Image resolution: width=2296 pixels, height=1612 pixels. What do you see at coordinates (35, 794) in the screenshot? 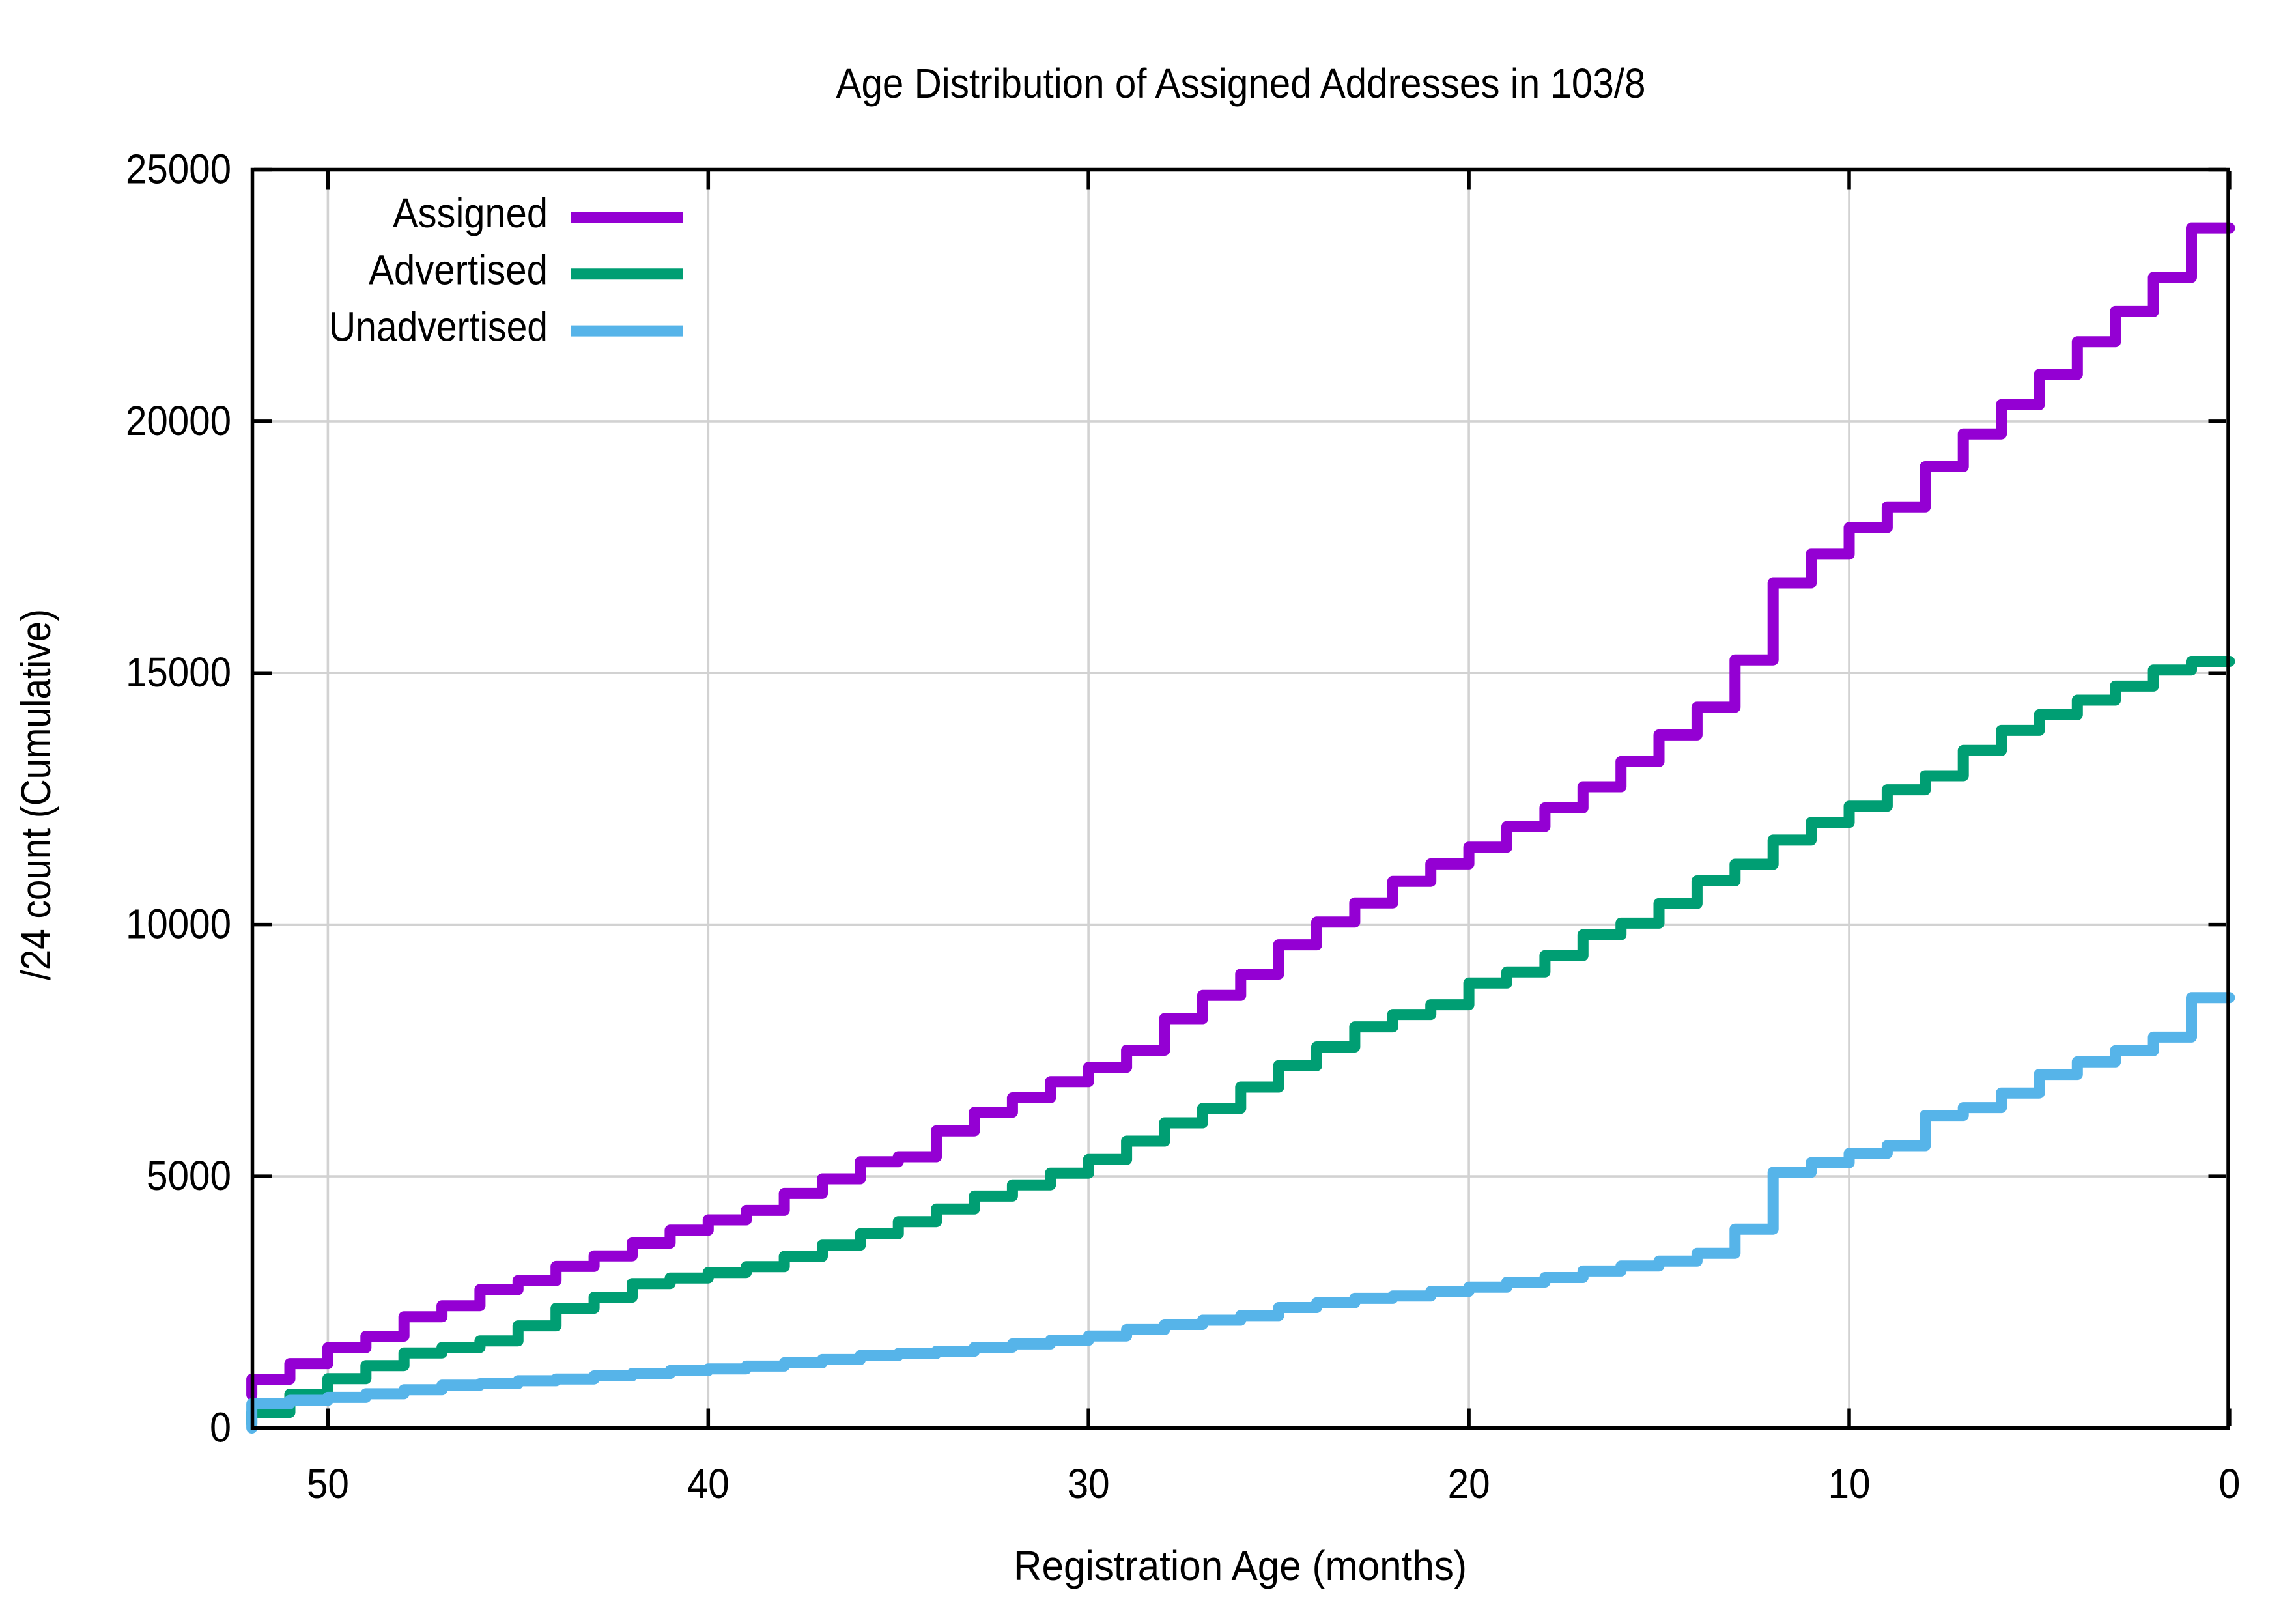
I see `svg-text: /24 count (Cumulative)` at bounding box center [35, 794].